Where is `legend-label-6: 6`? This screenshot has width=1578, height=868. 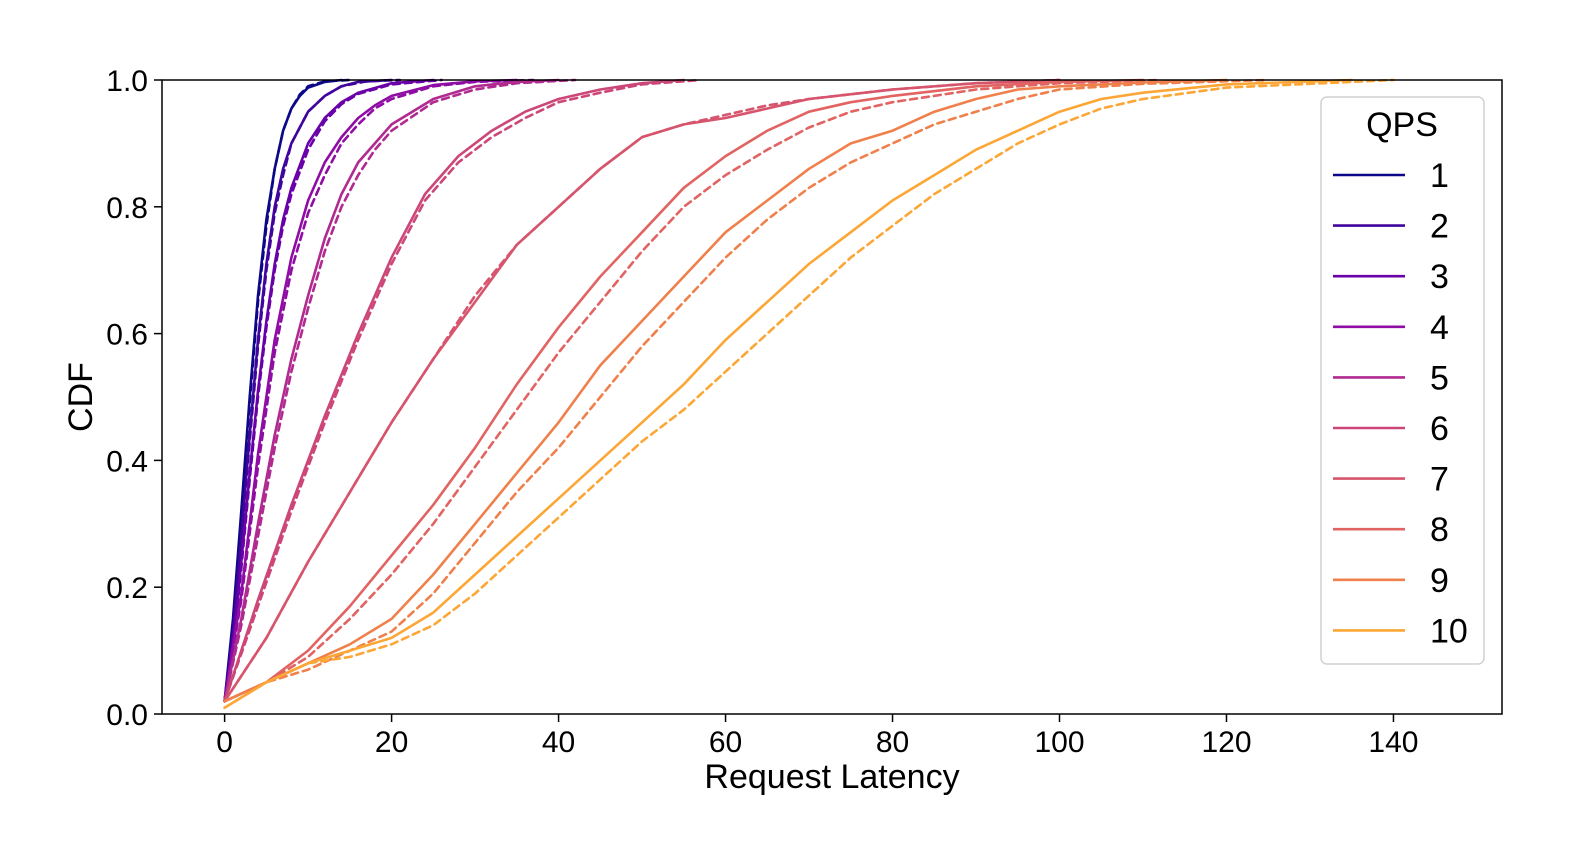
legend-label-6: 6 is located at coordinates (1439, 429).